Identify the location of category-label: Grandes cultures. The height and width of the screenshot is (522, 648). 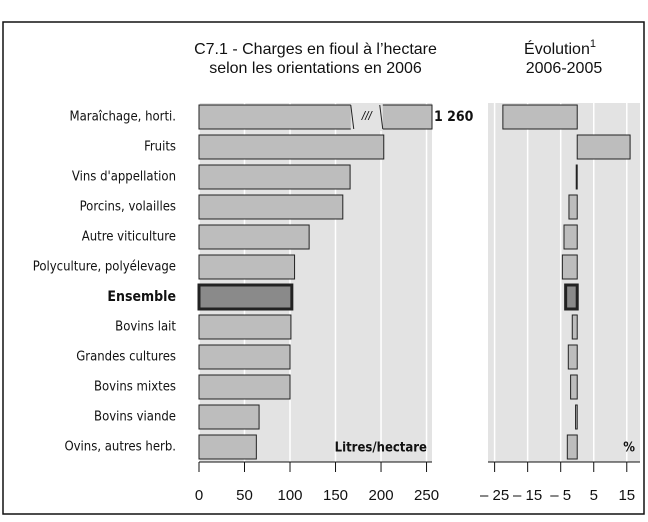
(126, 357).